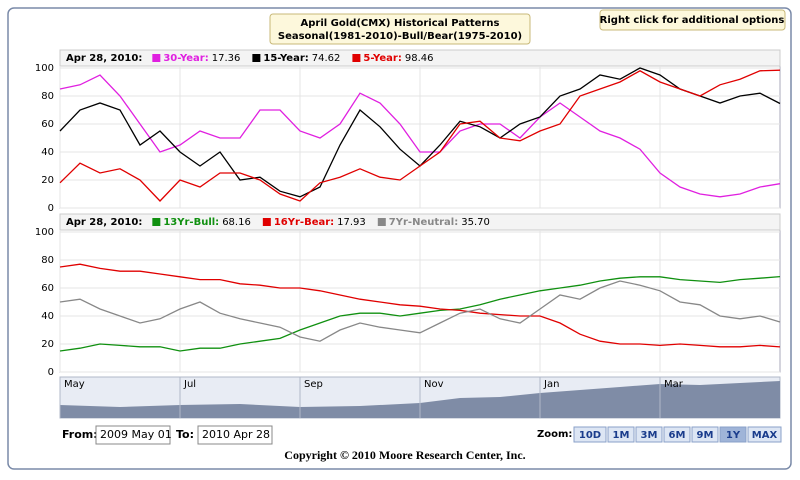  Describe the element at coordinates (554, 434) in the screenshot. I see `zoom-label: Zoom:` at that location.